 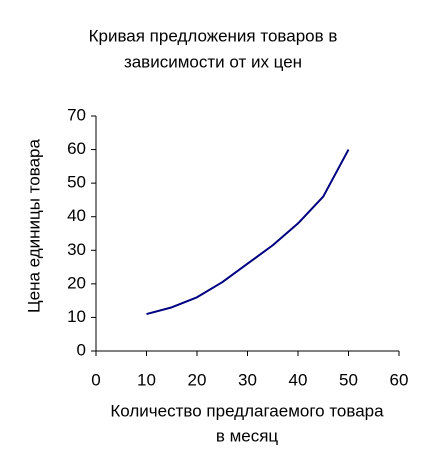 I want to click on y-tick-label: 50, so click(x=76, y=182).